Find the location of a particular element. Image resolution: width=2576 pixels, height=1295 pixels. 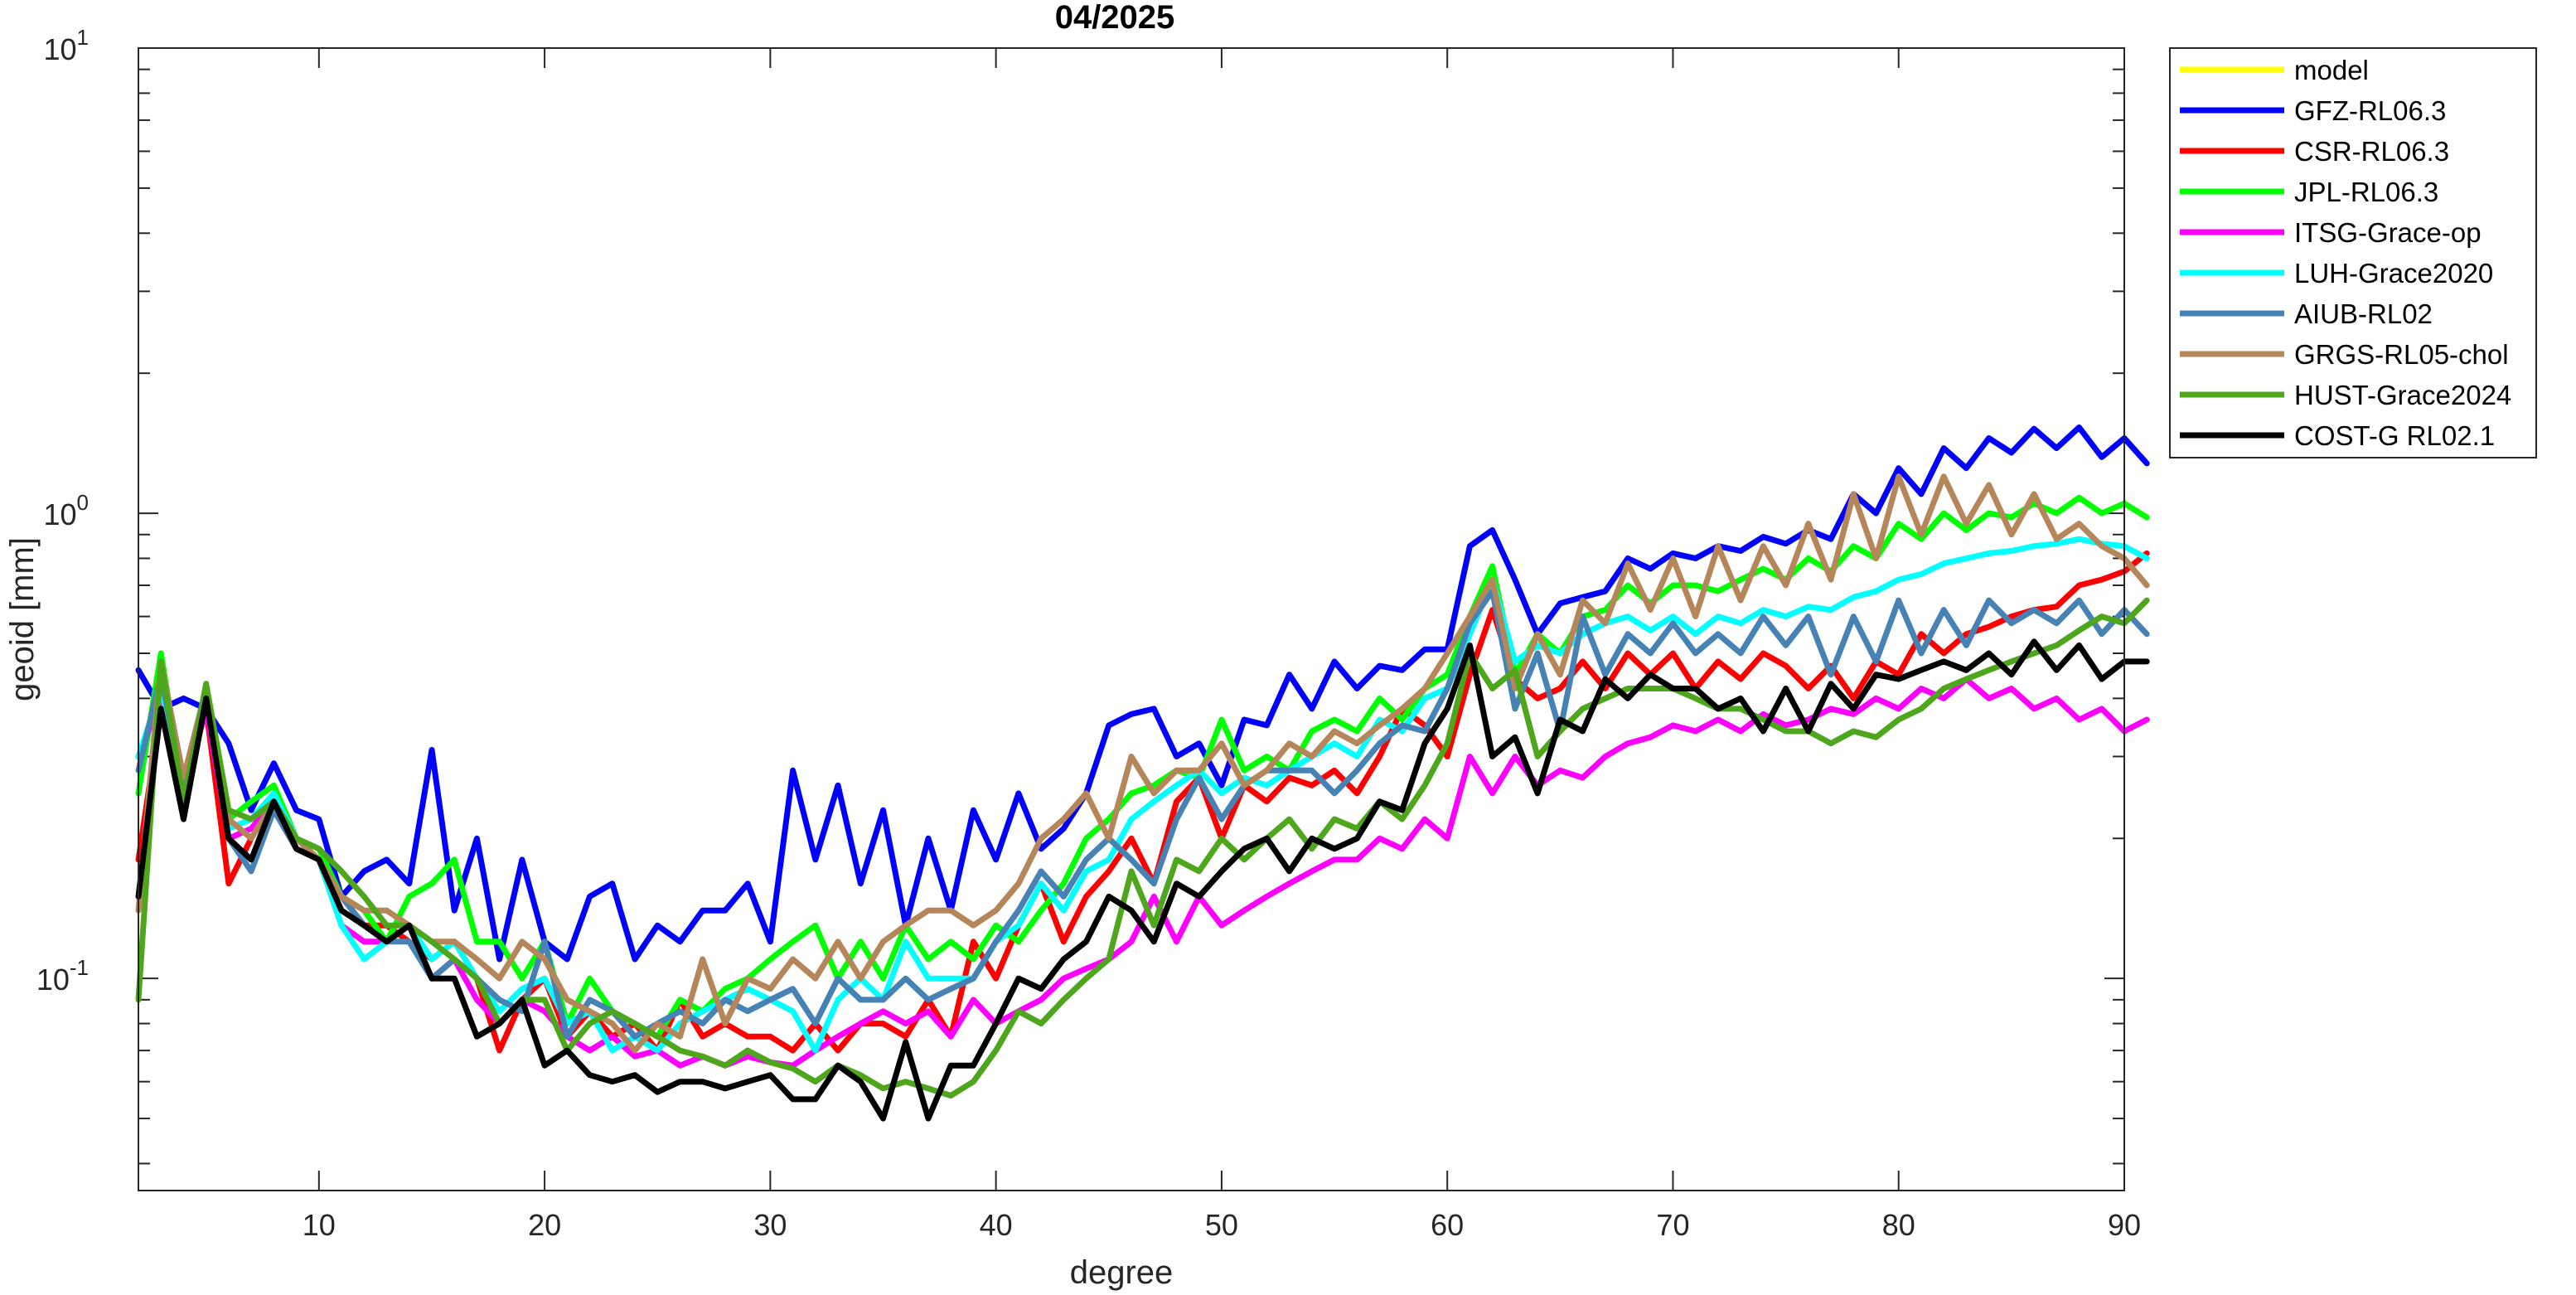

legend-box is located at coordinates (2353, 252).